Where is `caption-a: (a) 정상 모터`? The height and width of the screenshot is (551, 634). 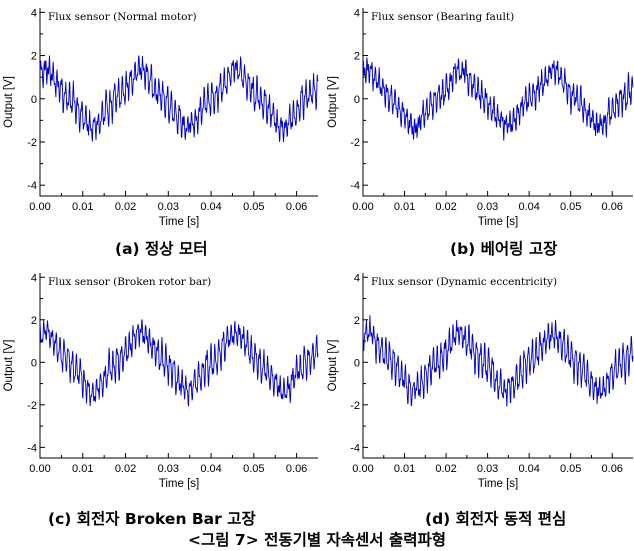
caption-a: (a) 정상 모터 is located at coordinates (161, 249).